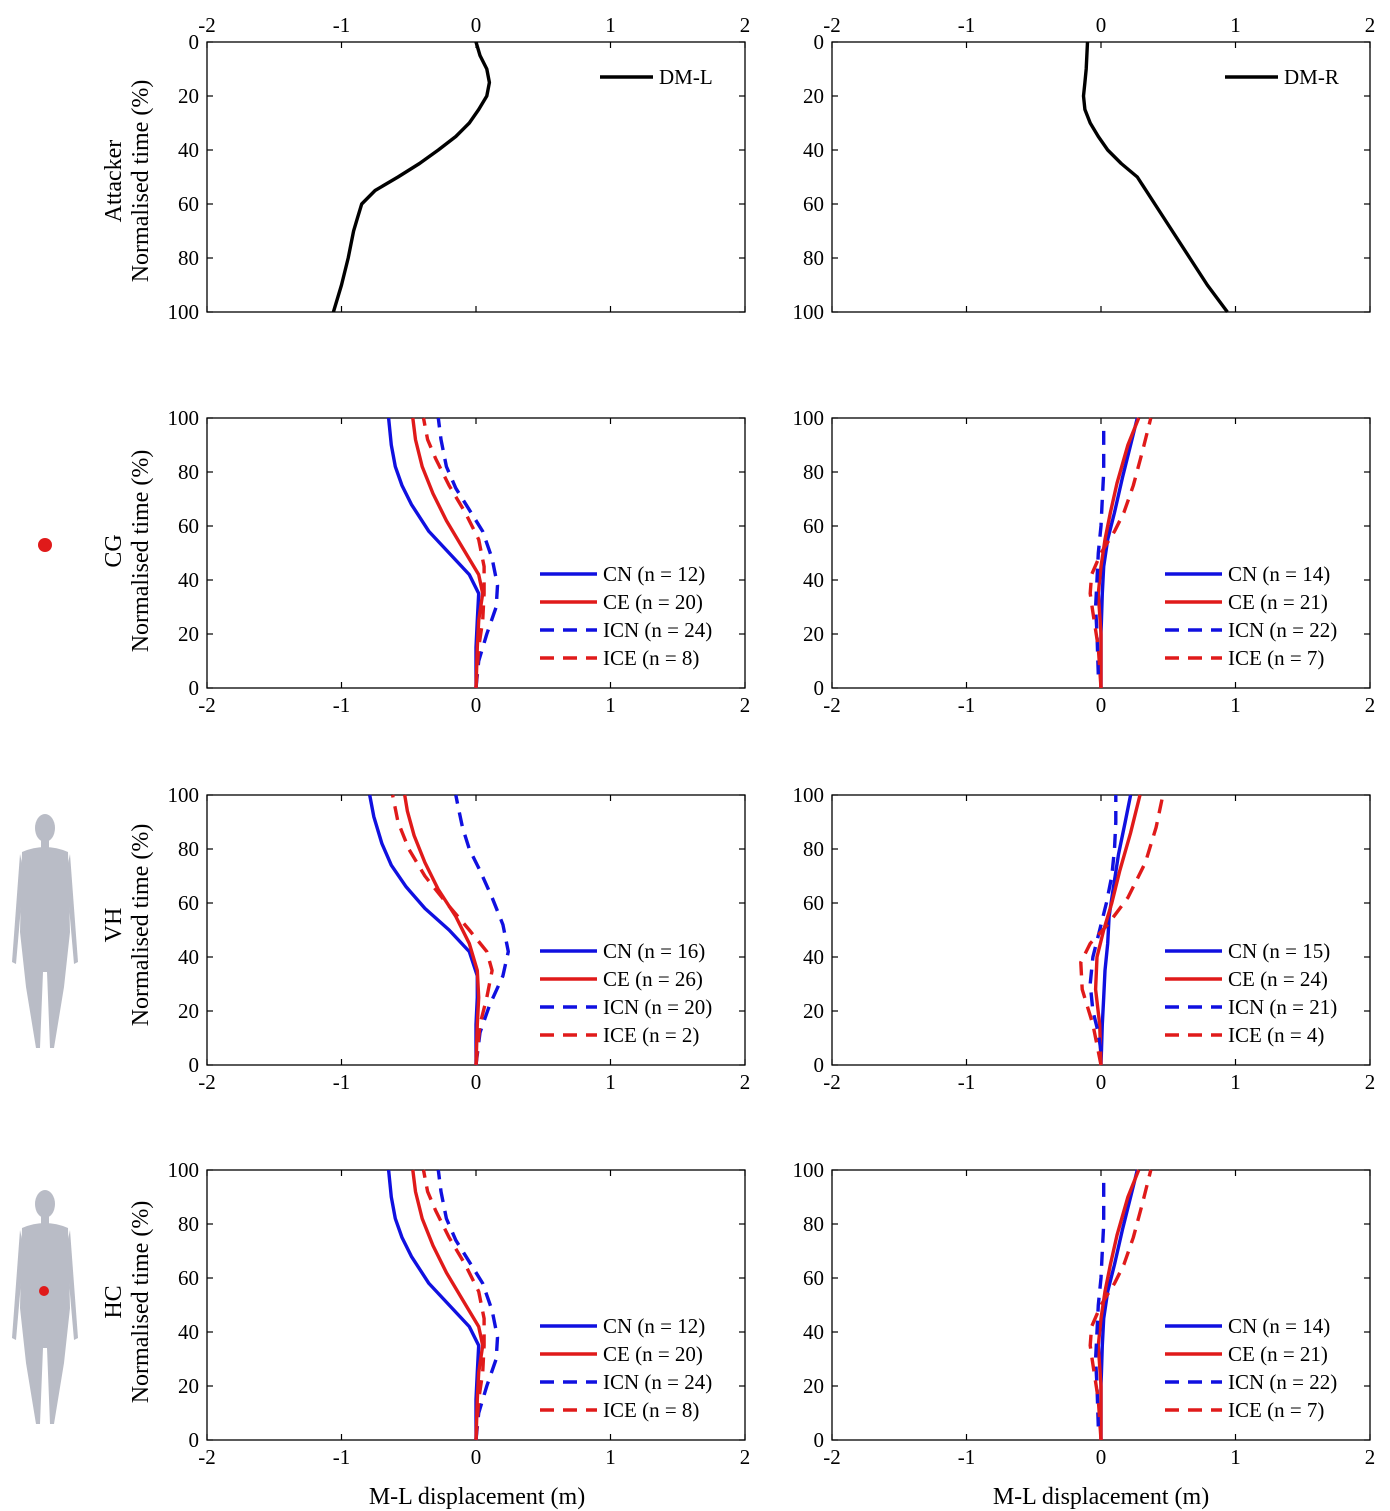 This screenshot has width=1390, height=1511. I want to click on row-label-vh: VH, so click(114, 925).